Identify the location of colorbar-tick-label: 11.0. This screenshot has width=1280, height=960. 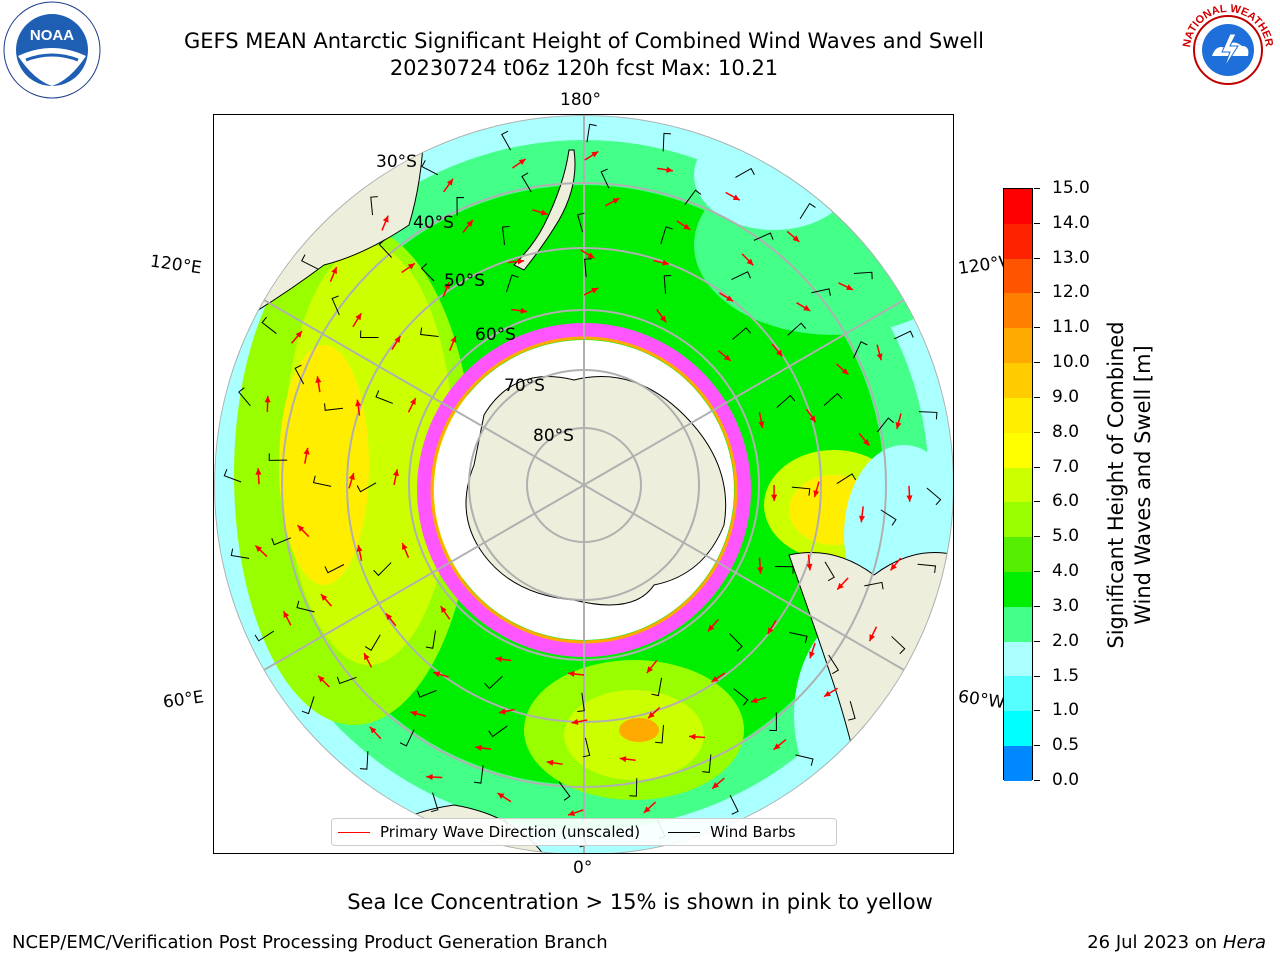
(1071, 327).